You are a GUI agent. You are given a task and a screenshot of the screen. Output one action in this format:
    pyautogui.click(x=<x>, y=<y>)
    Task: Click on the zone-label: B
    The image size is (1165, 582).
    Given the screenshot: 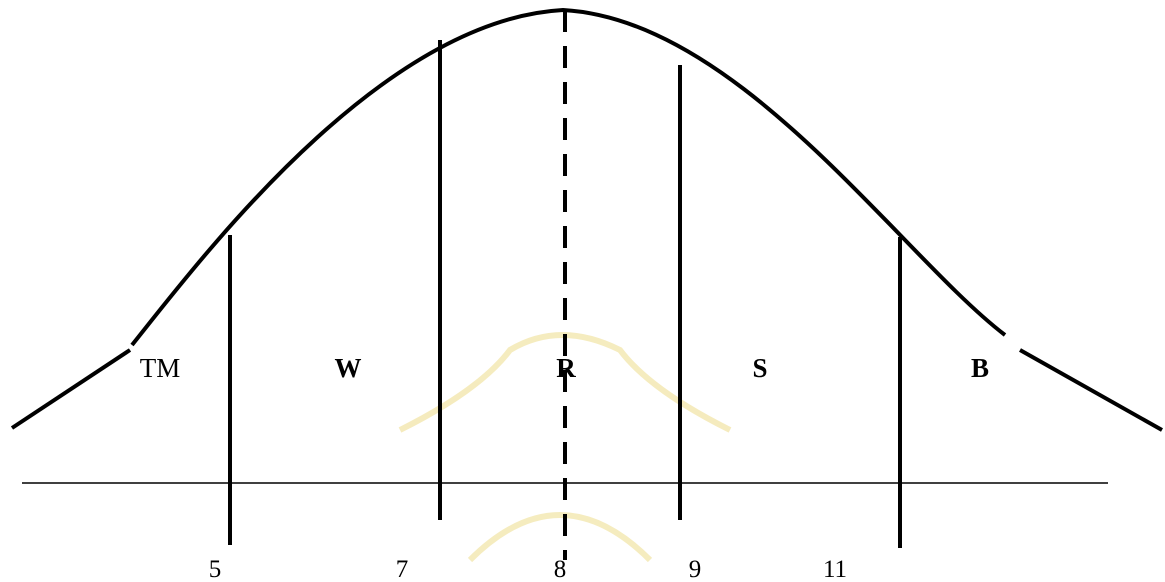 What is the action you would take?
    pyautogui.click(x=980, y=368)
    